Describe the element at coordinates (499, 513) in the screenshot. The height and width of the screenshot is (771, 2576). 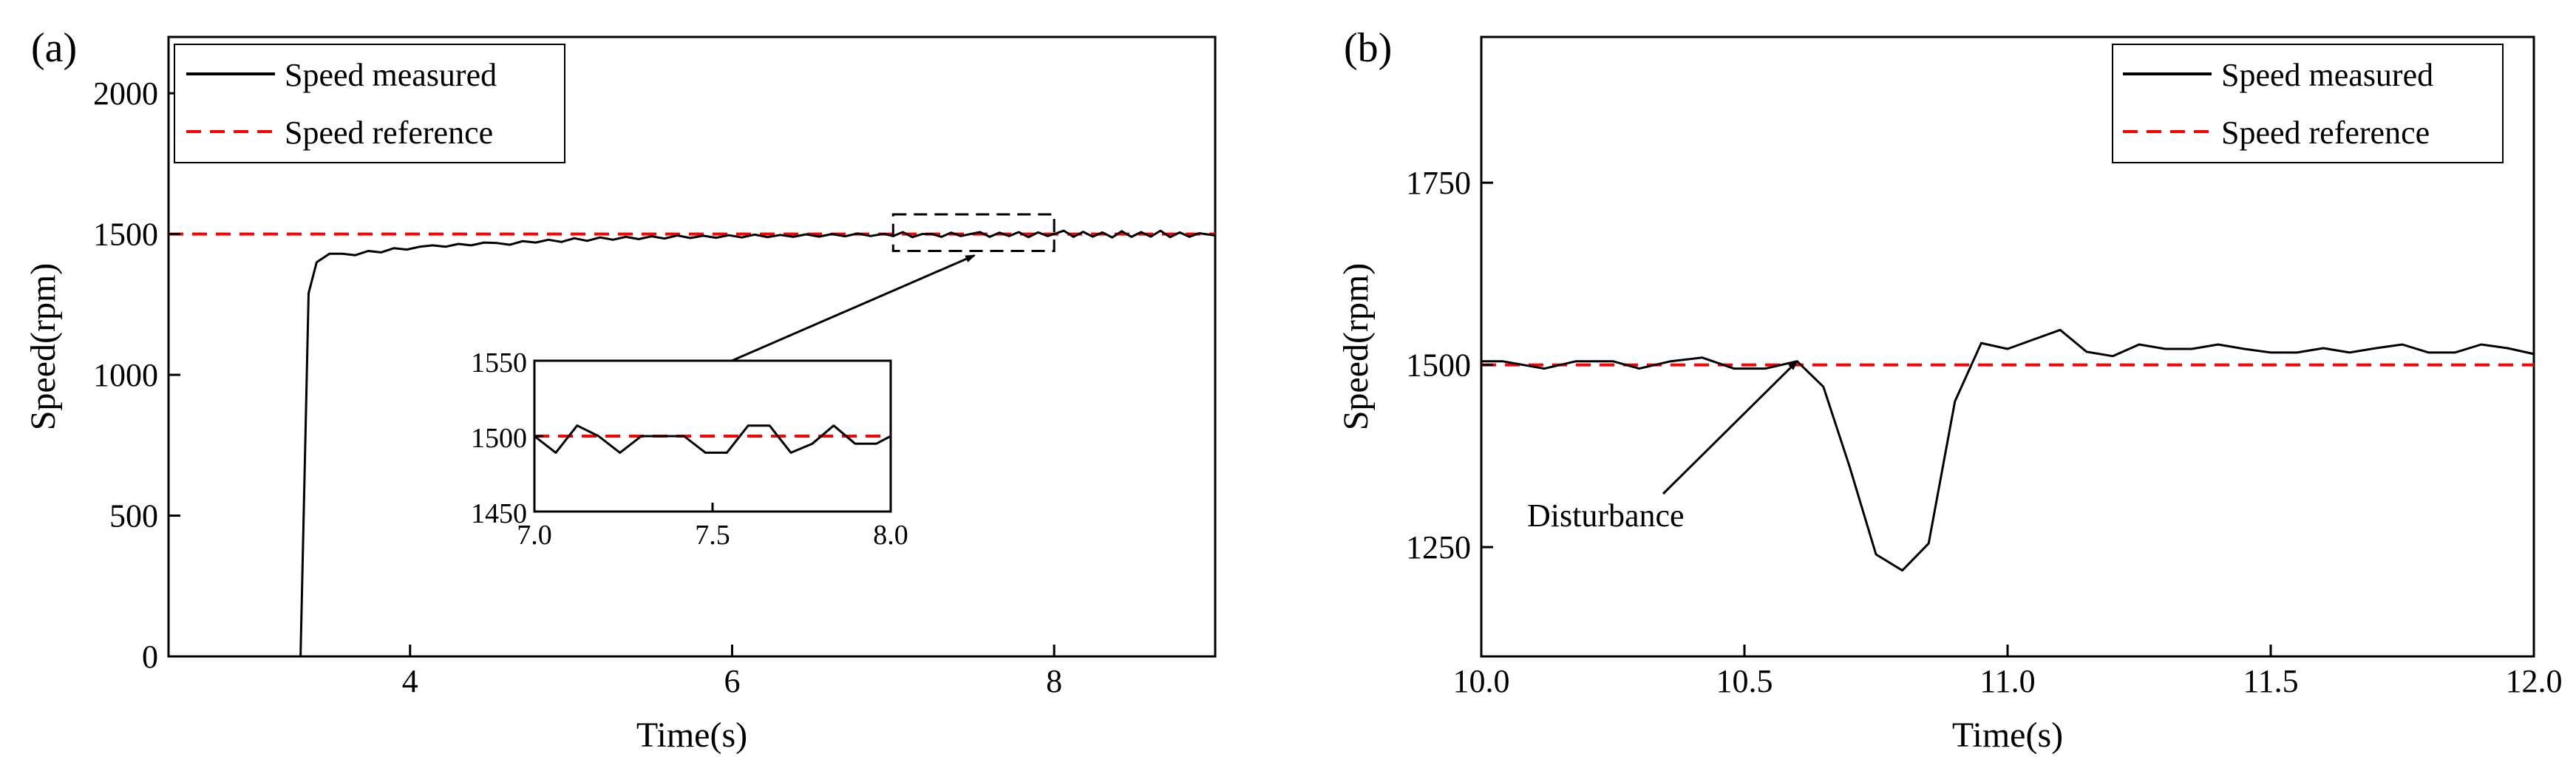
I see `panel-a-inset-y-tick-label: 1450` at that location.